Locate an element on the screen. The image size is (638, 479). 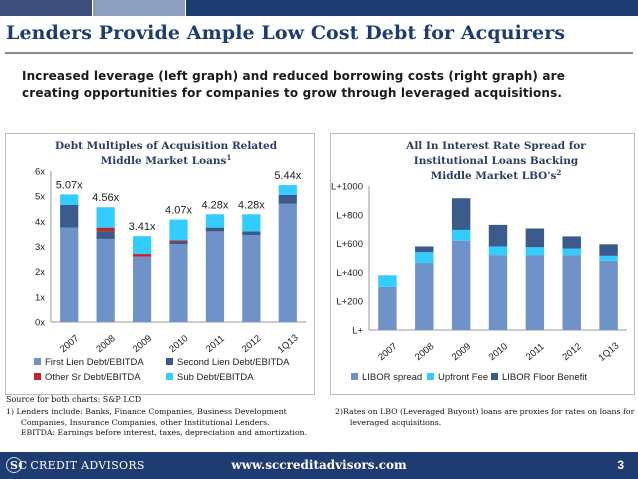
legend-label: Sub Debt/EBITDA is located at coordinates (215, 377).